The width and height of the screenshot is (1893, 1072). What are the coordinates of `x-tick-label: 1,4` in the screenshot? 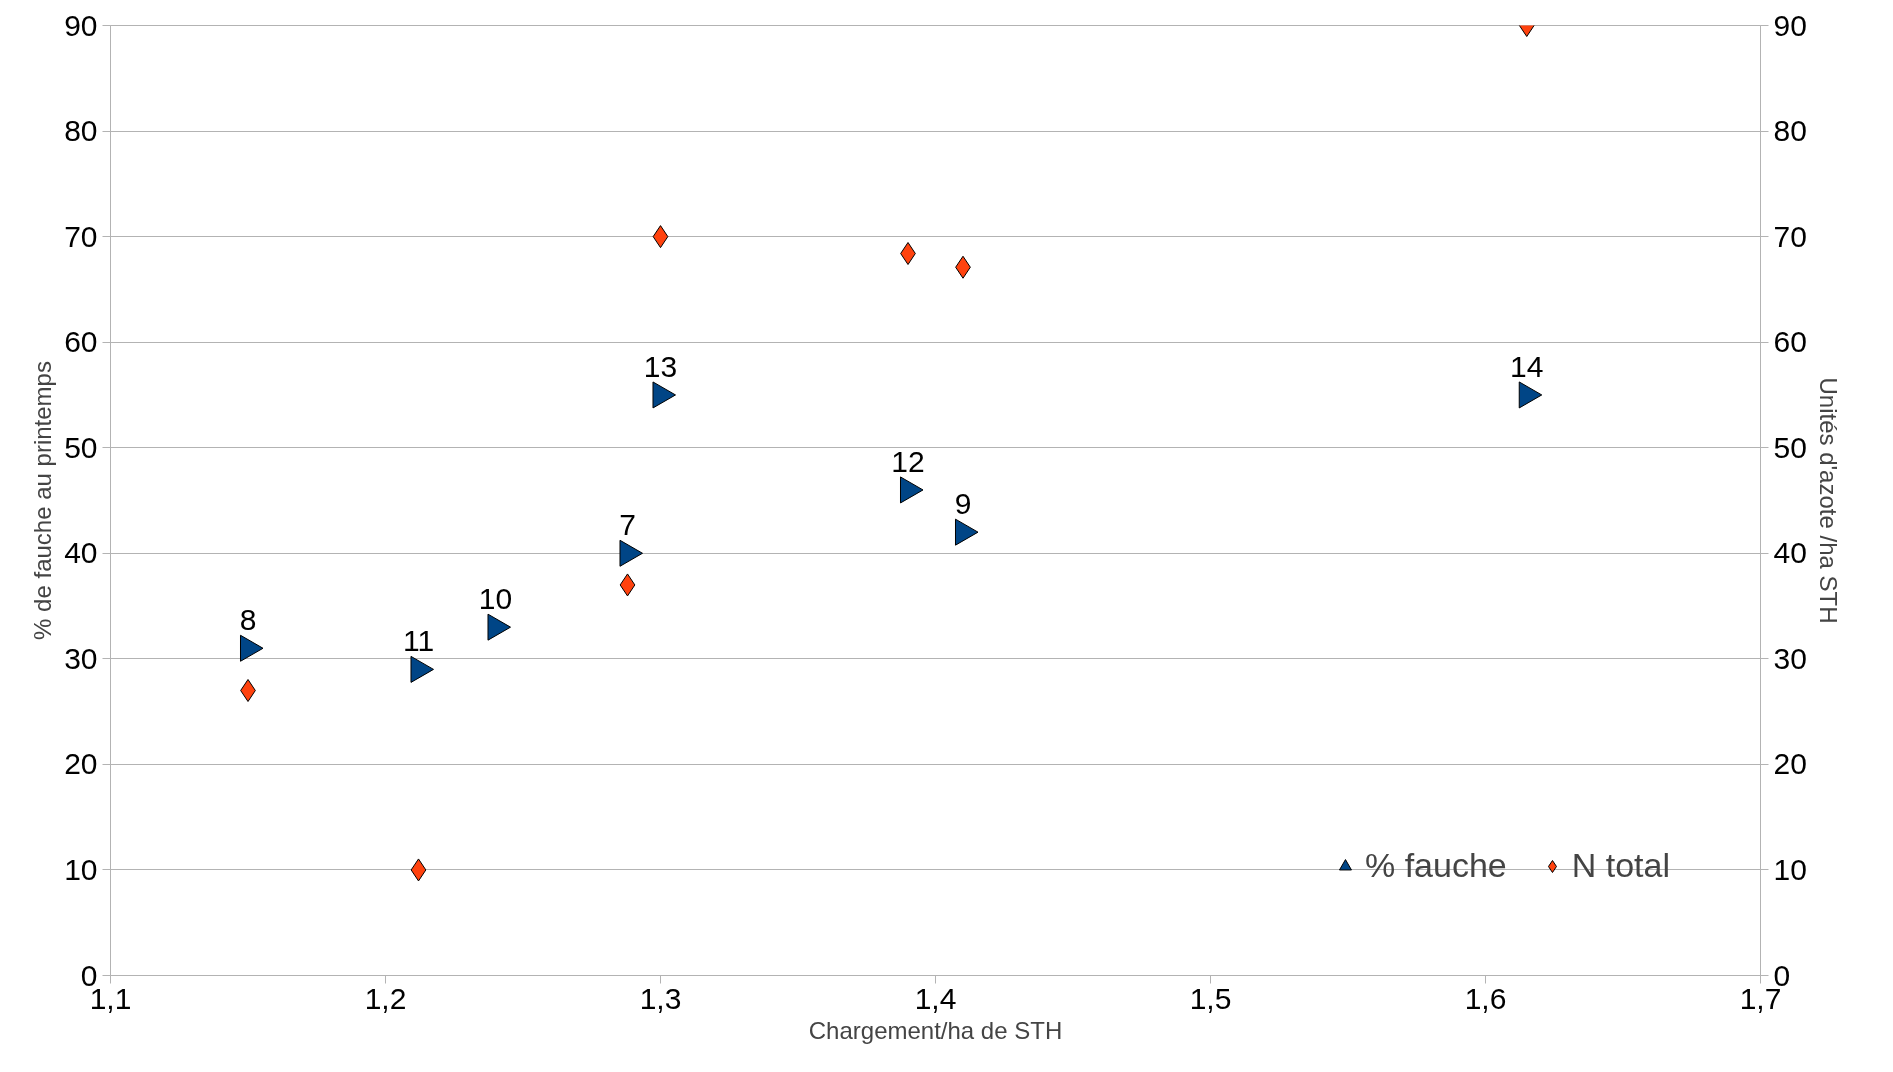 It's located at (935, 998).